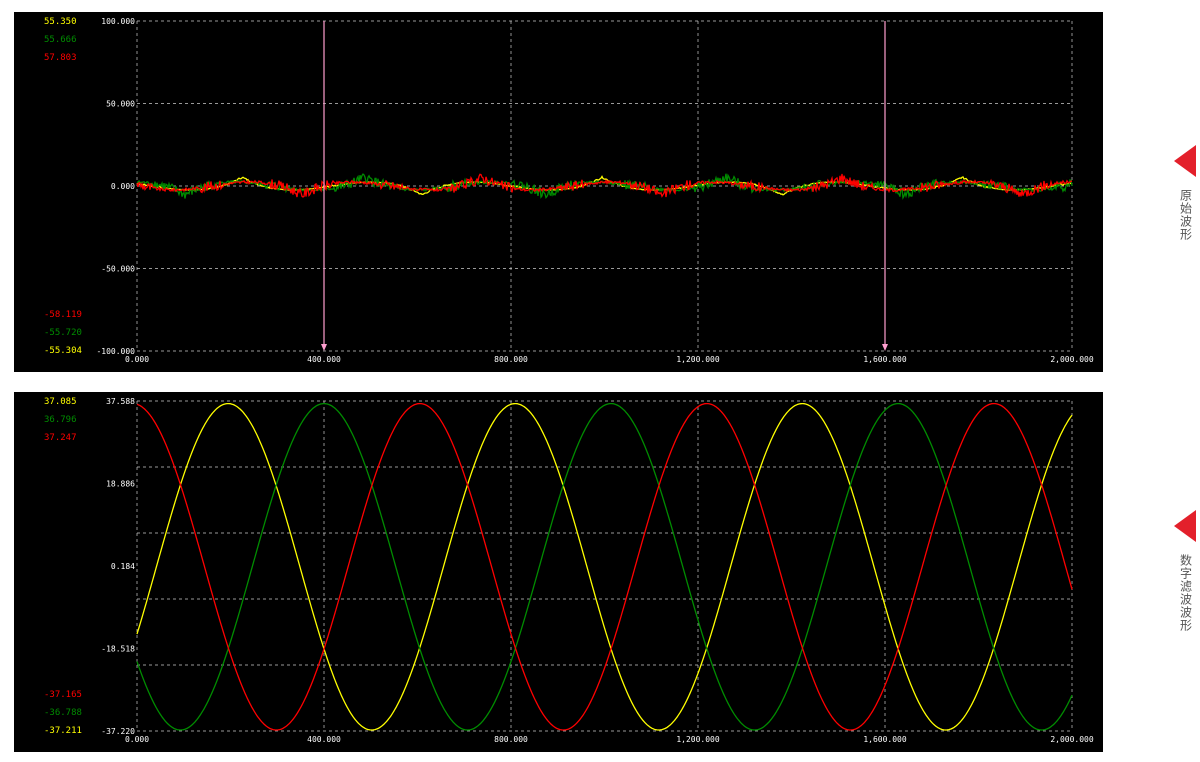 Image resolution: width=1200 pixels, height=762 pixels. What do you see at coordinates (118, 649) in the screenshot?
I see `y-tick-label: -18.518` at bounding box center [118, 649].